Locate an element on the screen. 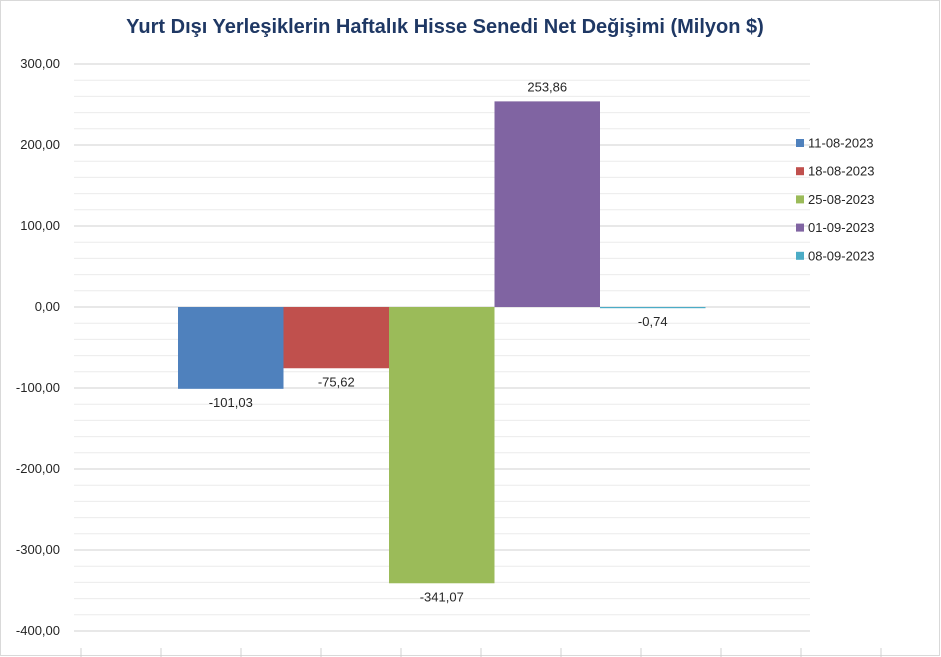 The width and height of the screenshot is (941, 657). legend-swatch-11-08-2023 is located at coordinates (800, 143).